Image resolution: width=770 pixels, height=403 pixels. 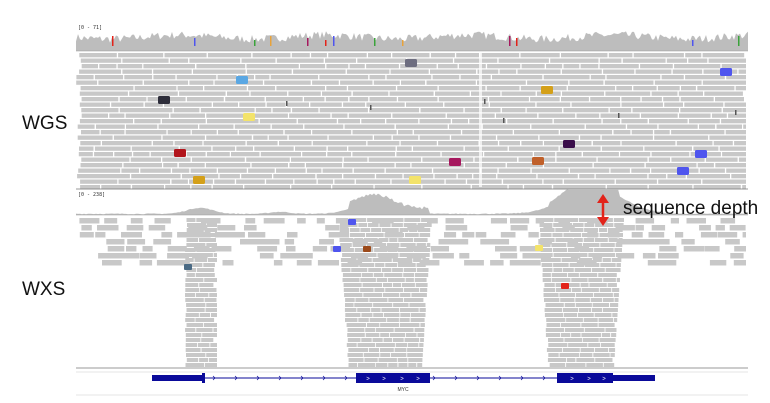 I want to click on exon-arrow-glyph: >, so click(x=418, y=380).